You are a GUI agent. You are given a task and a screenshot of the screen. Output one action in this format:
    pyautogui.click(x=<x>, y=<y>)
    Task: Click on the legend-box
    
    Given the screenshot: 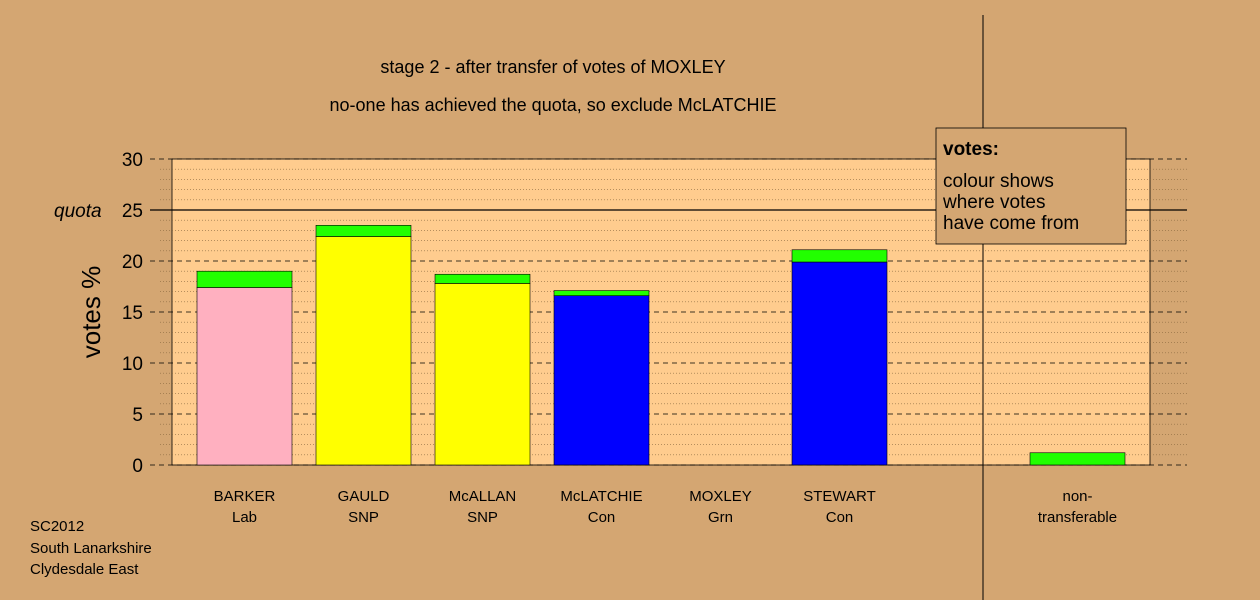 What is the action you would take?
    pyautogui.click(x=1031, y=186)
    